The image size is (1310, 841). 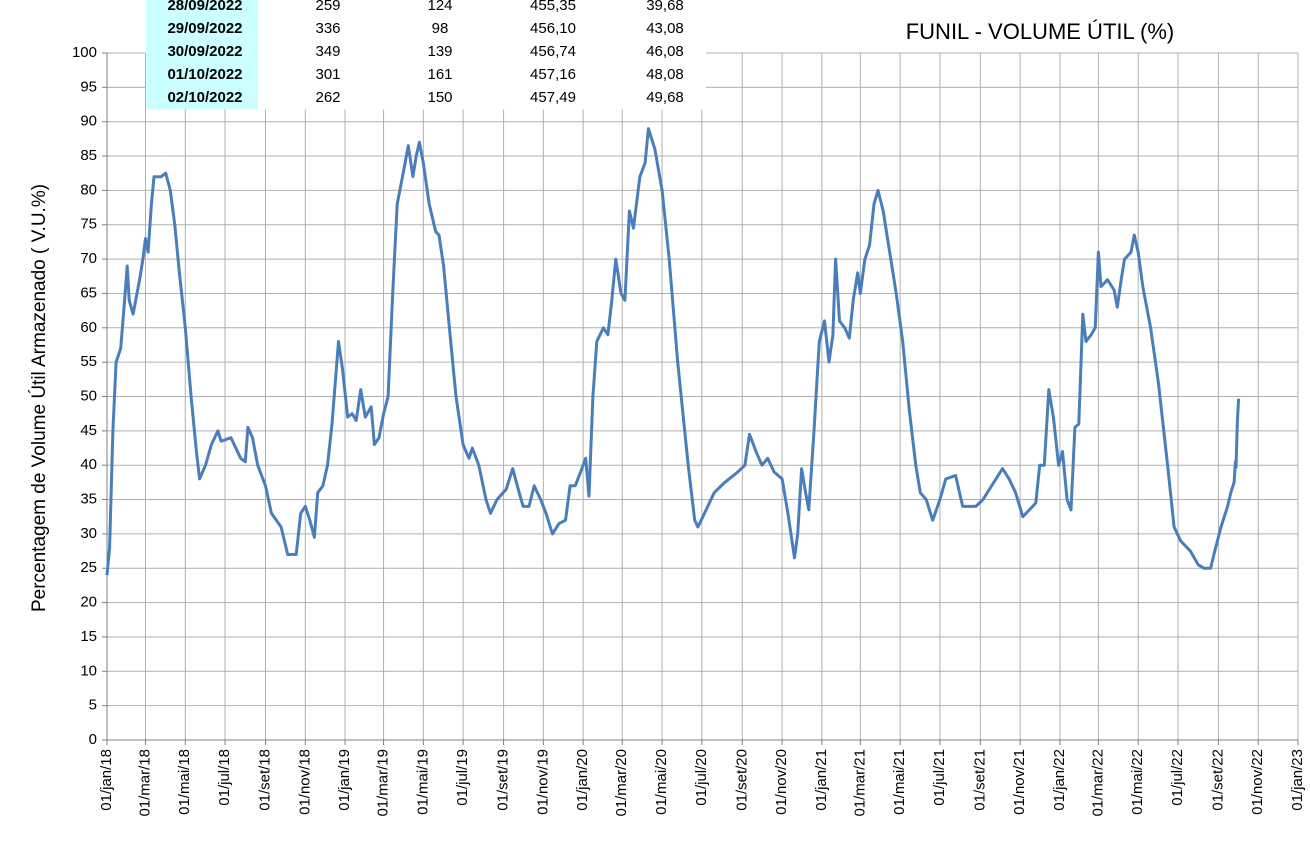 What do you see at coordinates (439, 7) in the screenshot?
I see `table-cell: 124` at bounding box center [439, 7].